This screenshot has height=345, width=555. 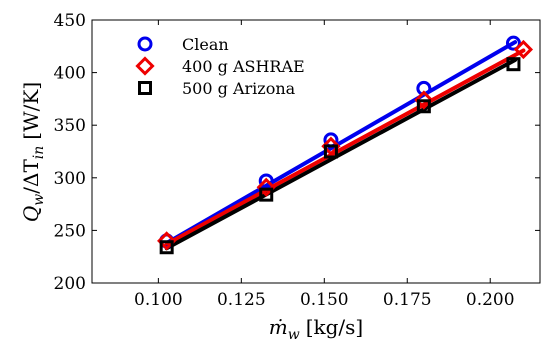 I want to click on y-axis-q-subscript: w, so click(x=39, y=200).